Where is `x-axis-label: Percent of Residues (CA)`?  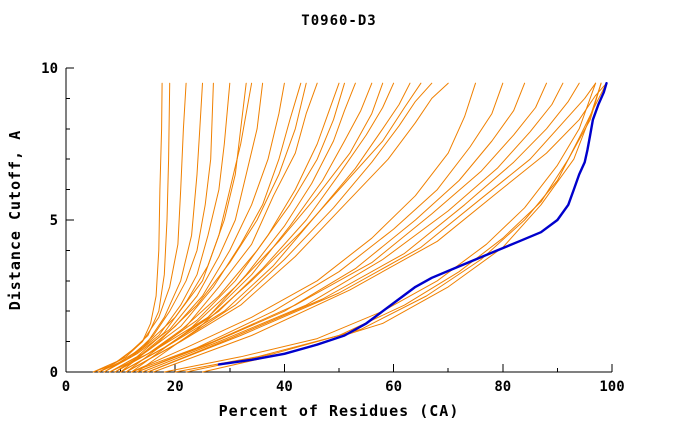 x-axis-label: Percent of Residues (CA) is located at coordinates (339, 411).